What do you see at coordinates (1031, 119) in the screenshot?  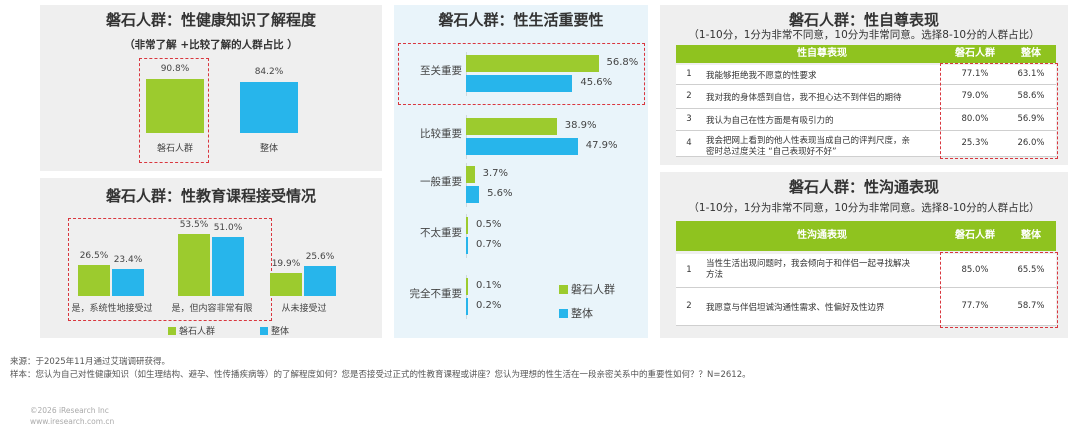 I see `row-value-all: 56.9%` at bounding box center [1031, 119].